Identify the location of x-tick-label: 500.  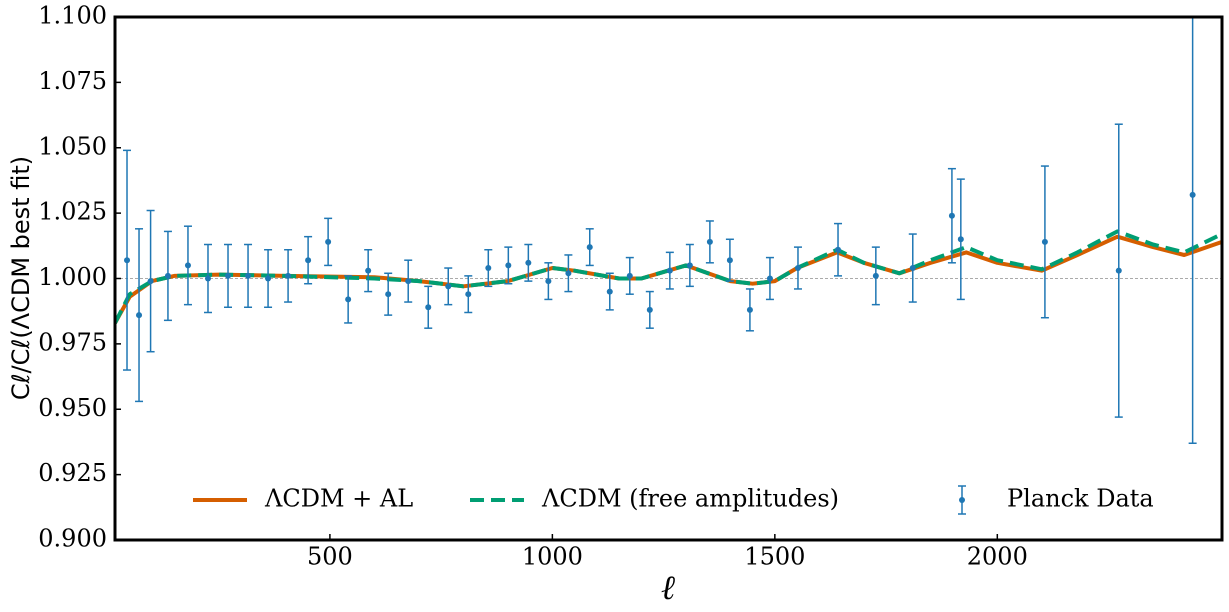
(330, 557).